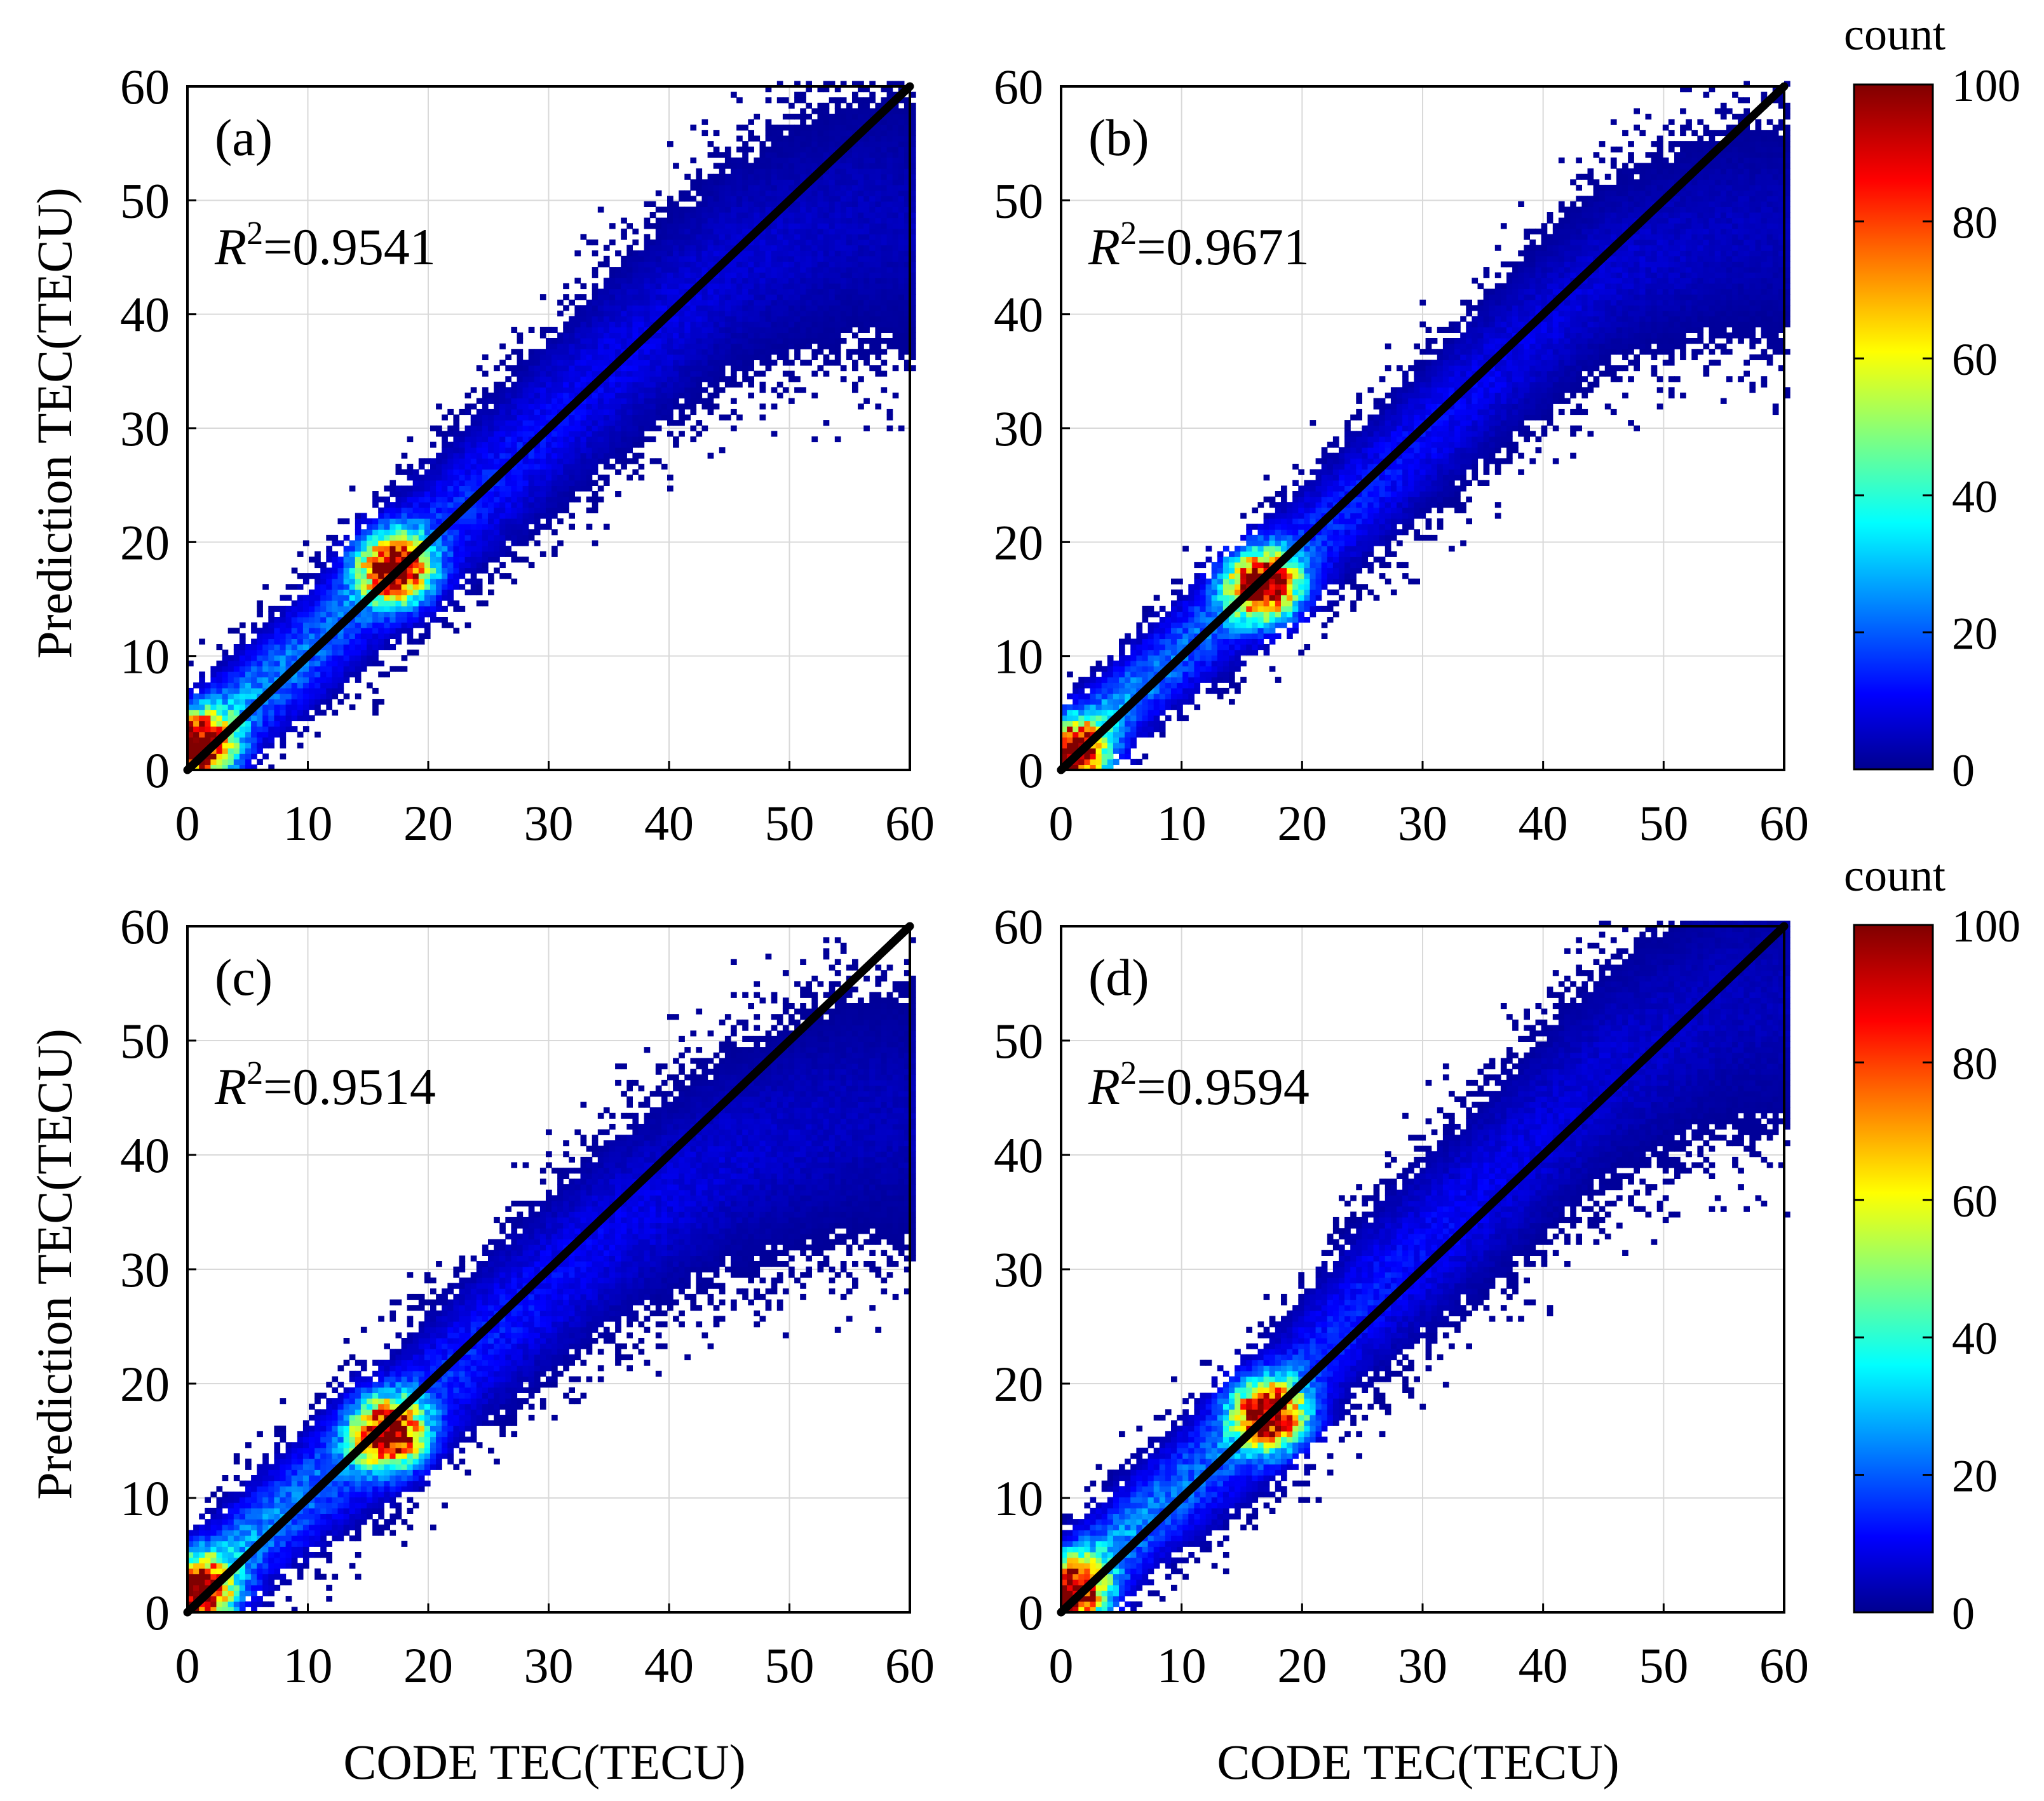  I want to click on y-axis-label-top: Prediction TEC(TECU), so click(54, 423).